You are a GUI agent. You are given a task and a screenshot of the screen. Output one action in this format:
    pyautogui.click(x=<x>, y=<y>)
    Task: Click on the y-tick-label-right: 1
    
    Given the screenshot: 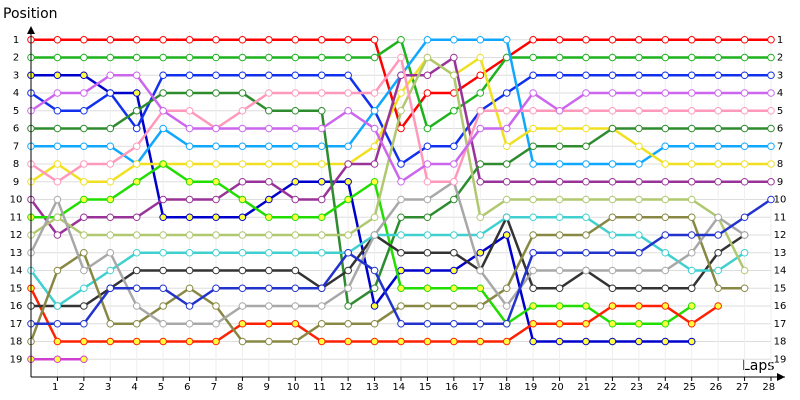 What is the action you would take?
    pyautogui.click(x=780, y=40)
    